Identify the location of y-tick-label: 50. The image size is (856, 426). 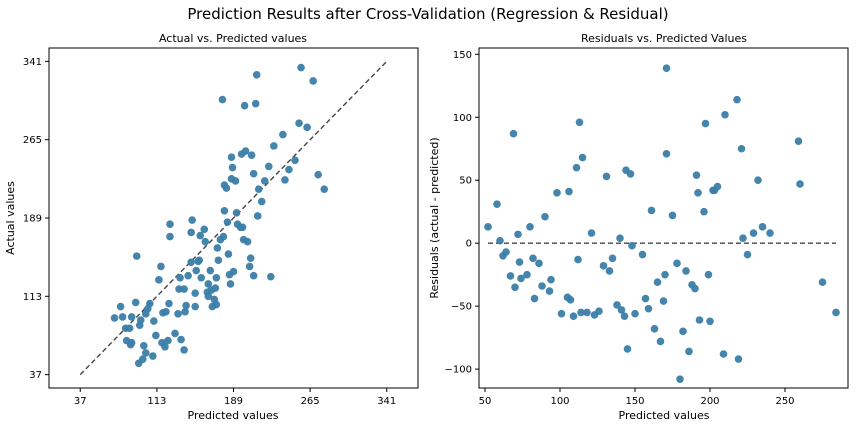
(465, 181).